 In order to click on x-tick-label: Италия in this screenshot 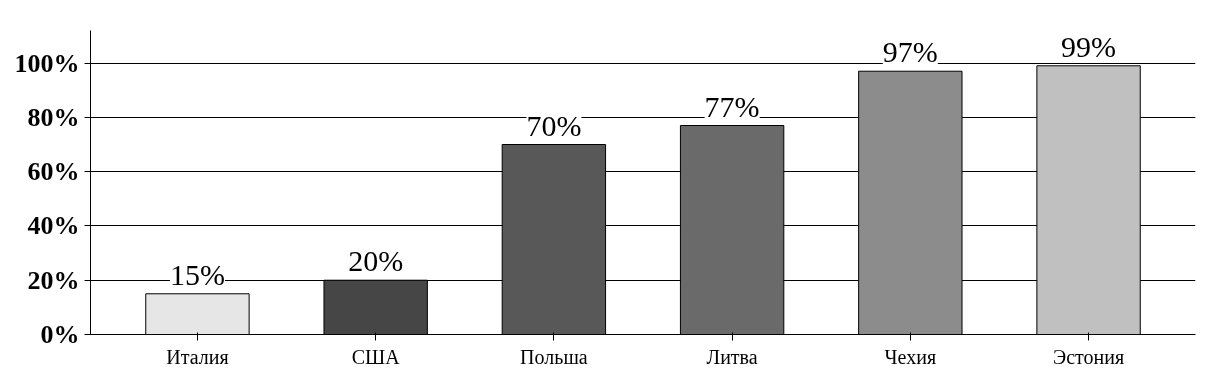, I will do `click(197, 356)`.